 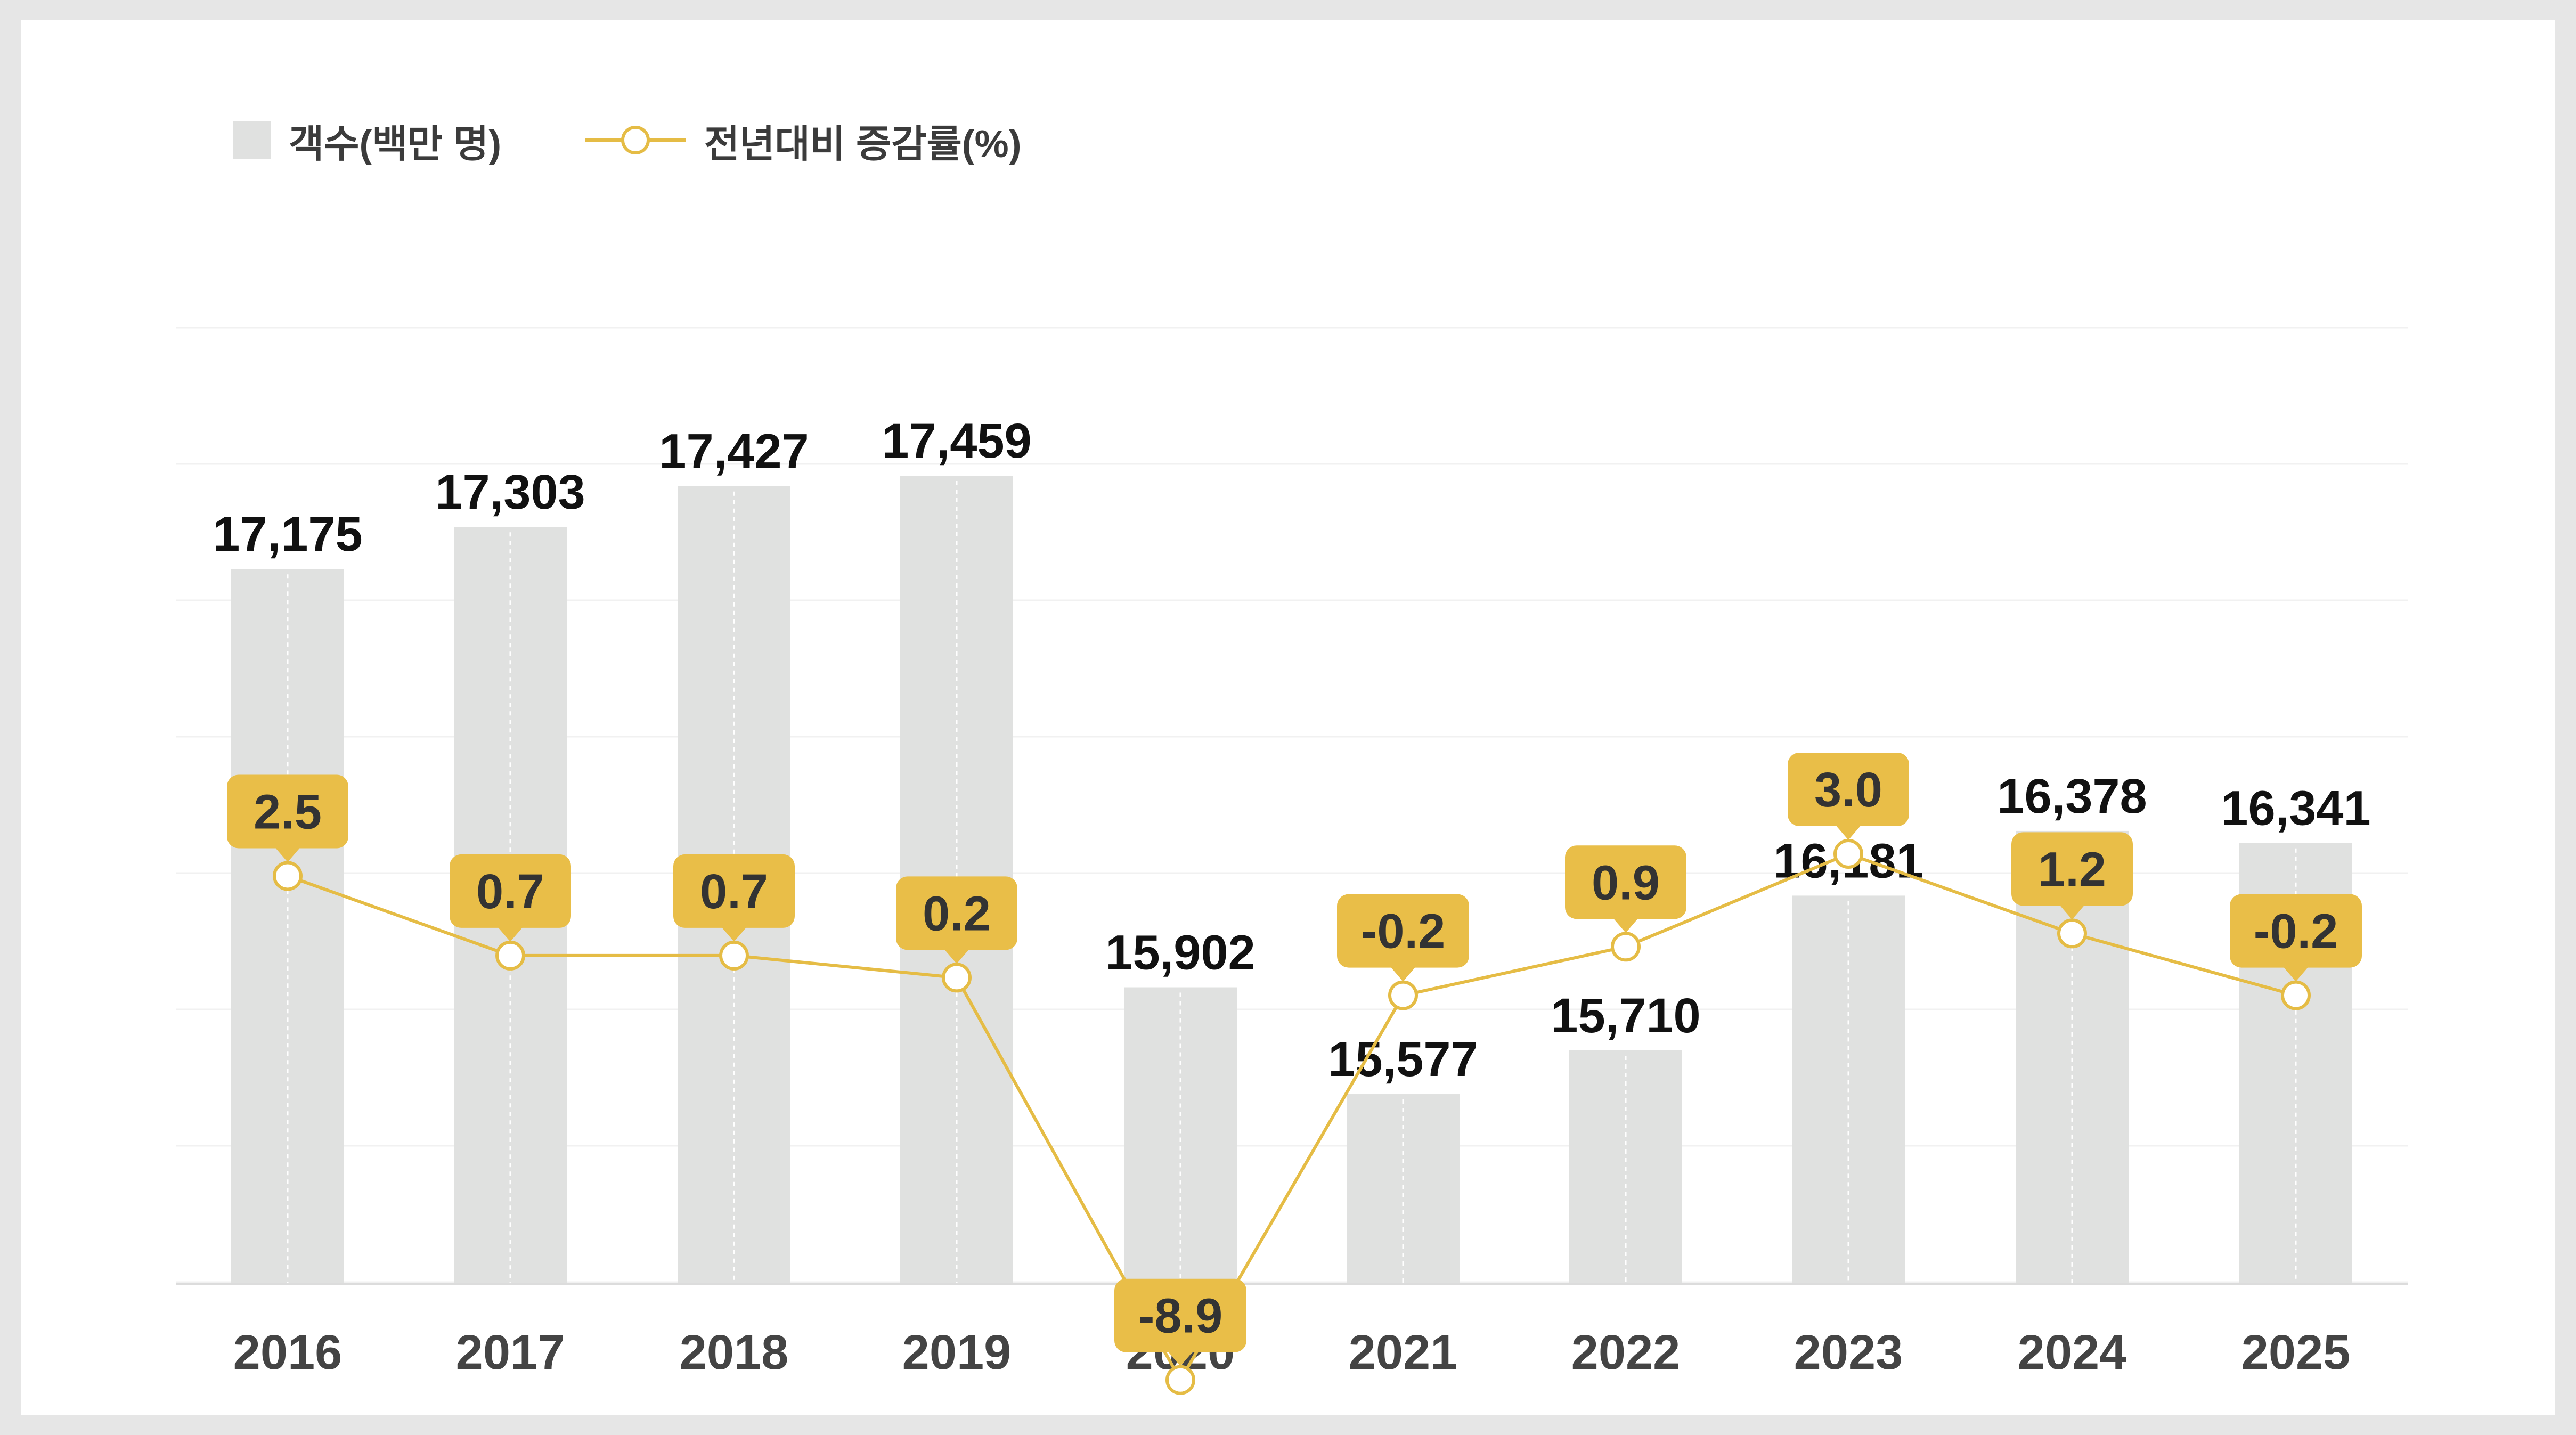 I want to click on x-tick-label: 2018, so click(x=734, y=1352).